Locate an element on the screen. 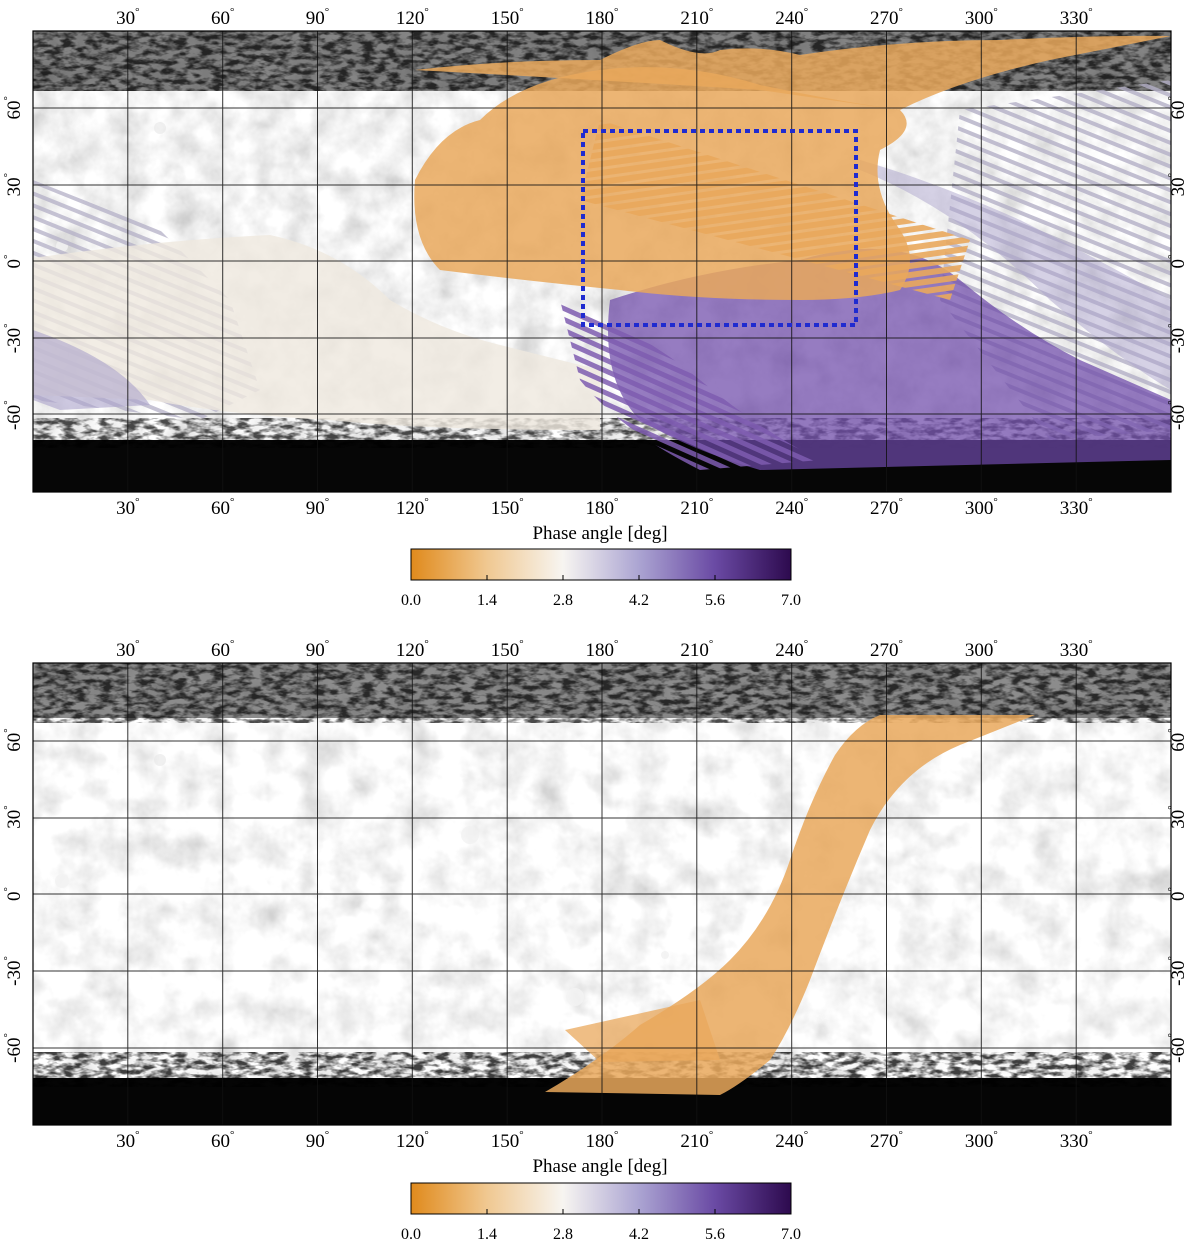  coverage-swath-orange-tail is located at coordinates (642, 1031).